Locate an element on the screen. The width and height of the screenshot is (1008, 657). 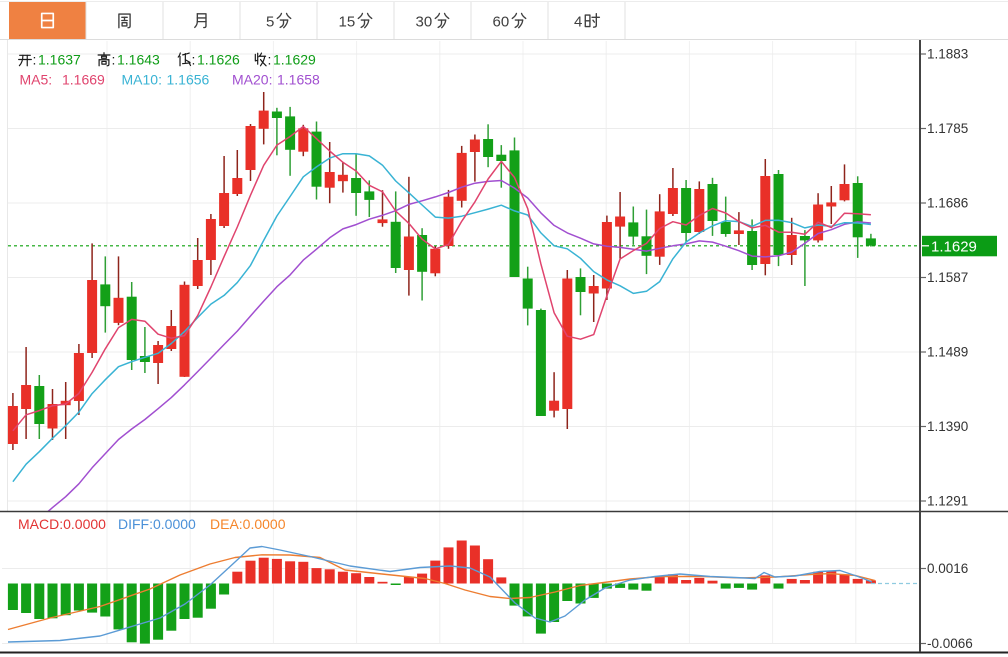
svg-text: DEA:0.0000 is located at coordinates (248, 524).